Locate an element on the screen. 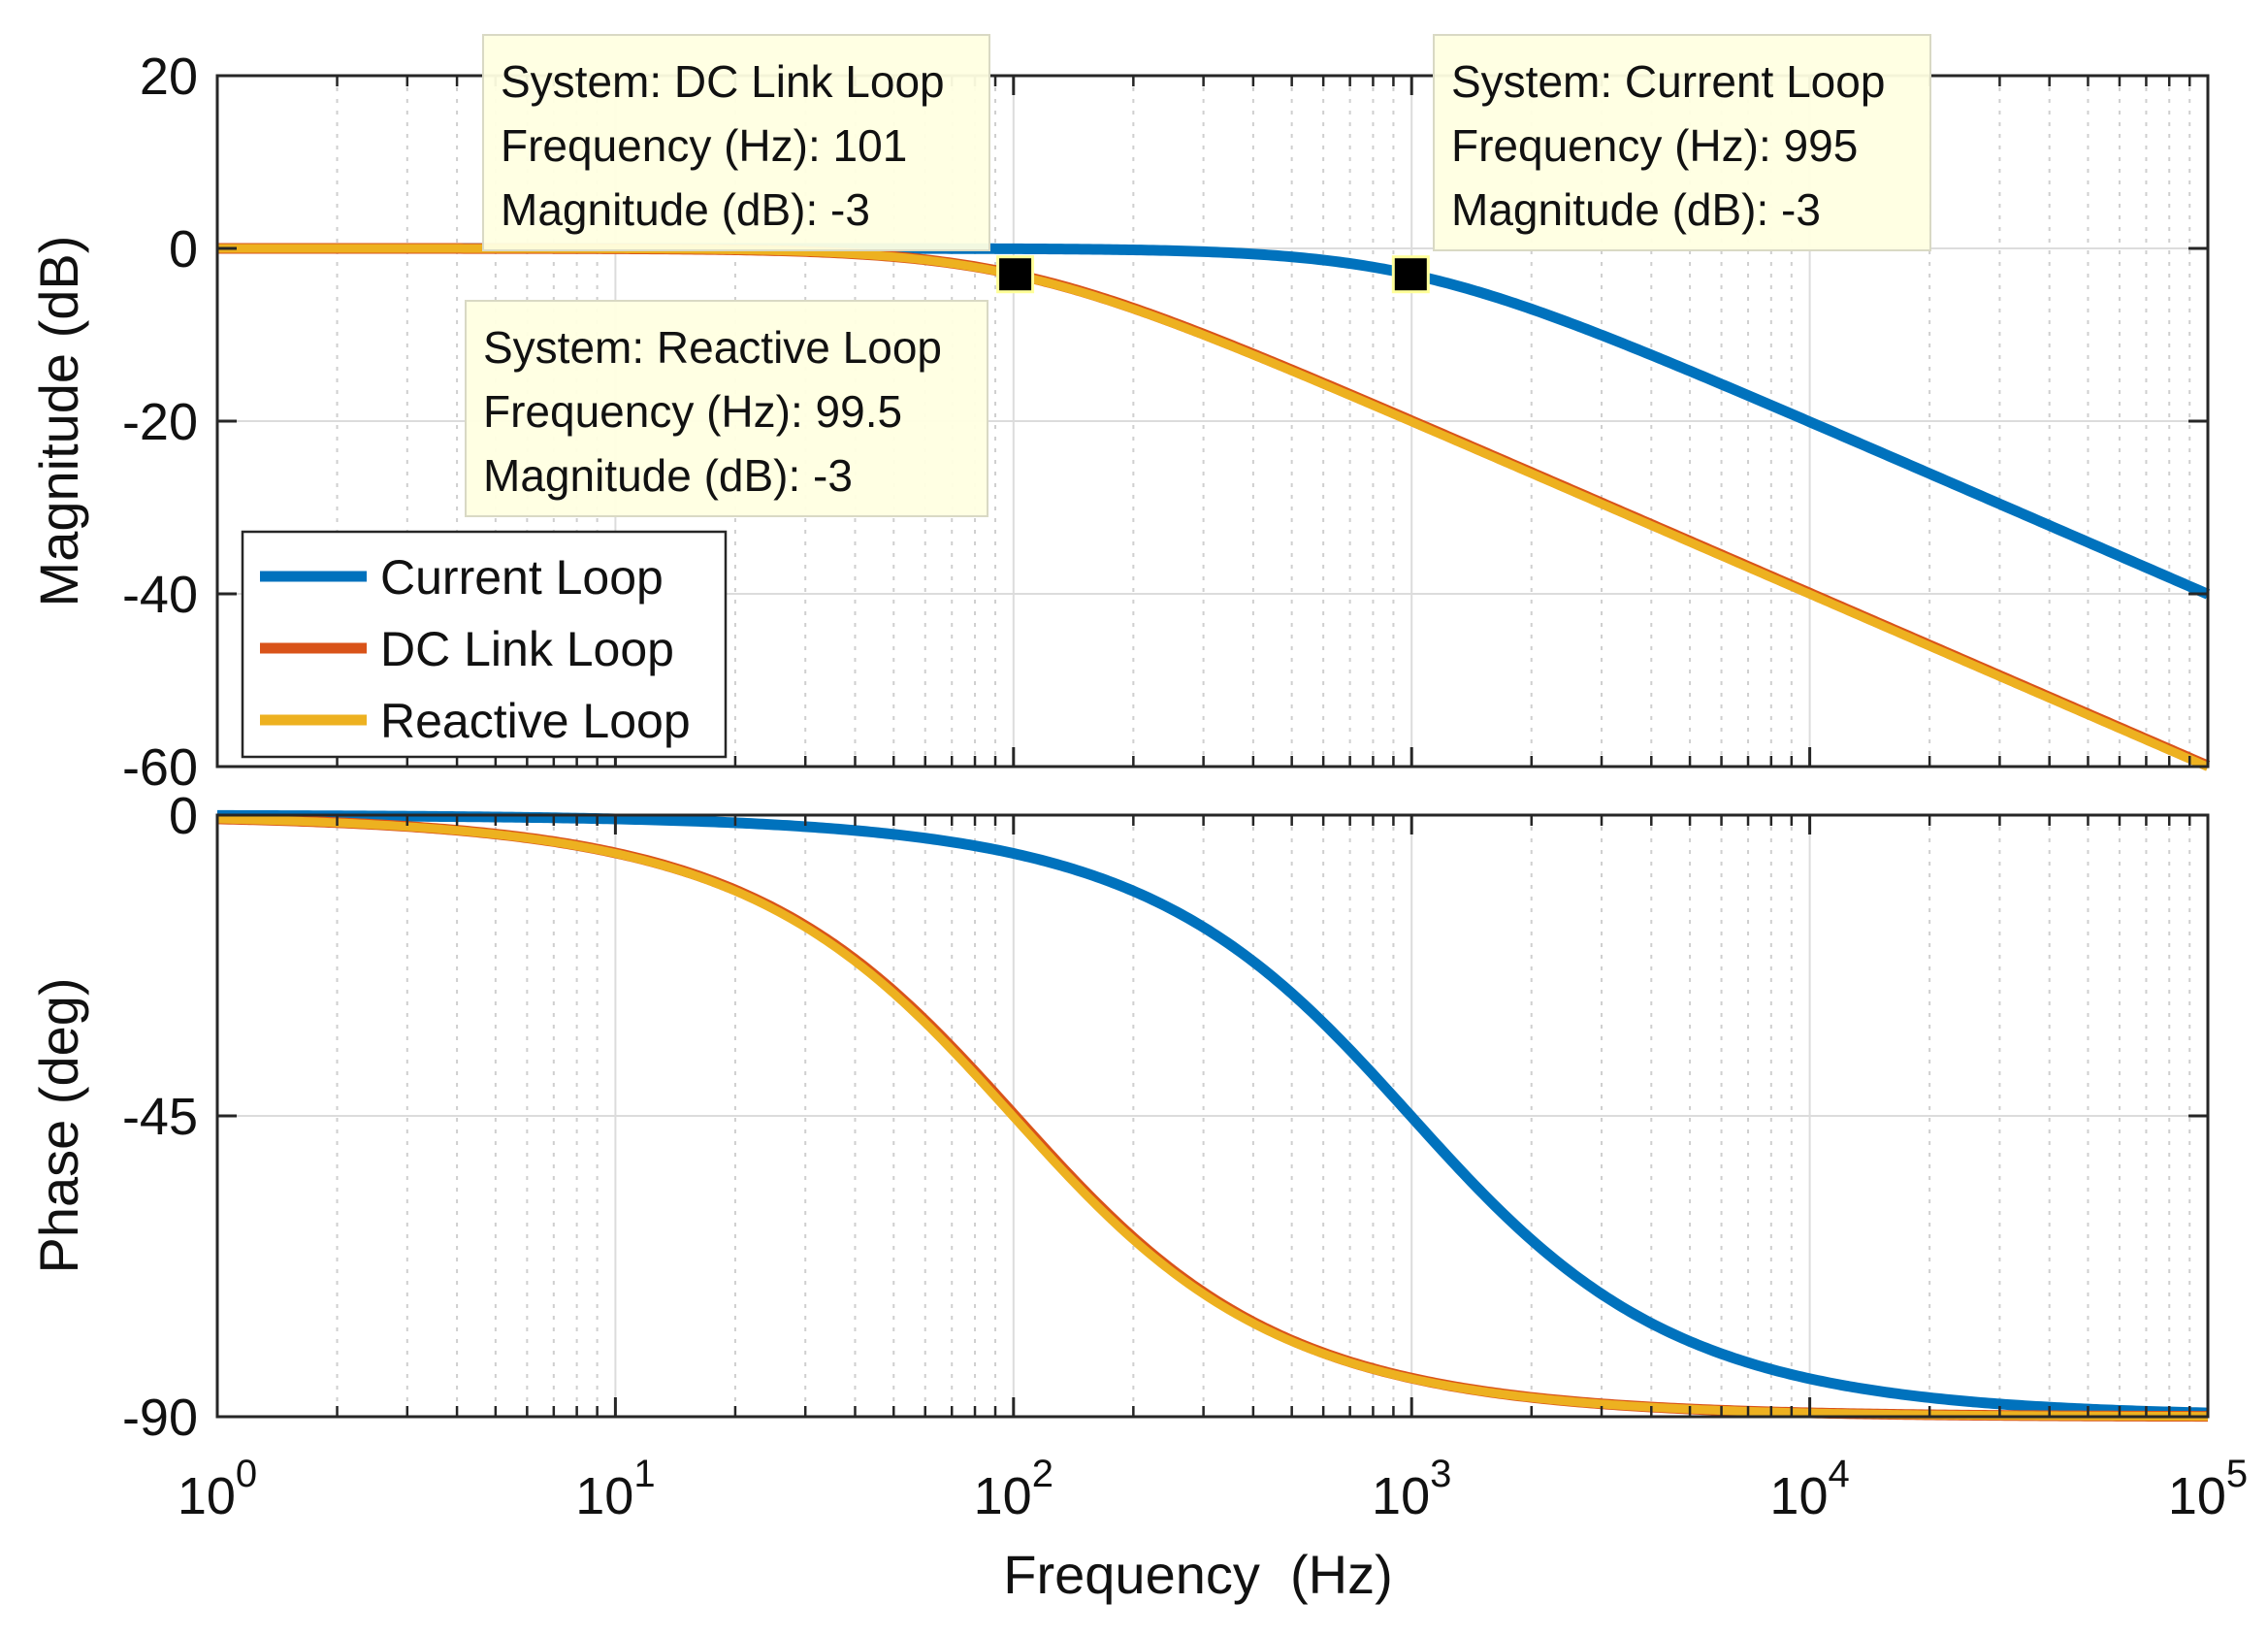 The image size is (2268, 1636). y-tick-label: -60 is located at coordinates (160, 768).